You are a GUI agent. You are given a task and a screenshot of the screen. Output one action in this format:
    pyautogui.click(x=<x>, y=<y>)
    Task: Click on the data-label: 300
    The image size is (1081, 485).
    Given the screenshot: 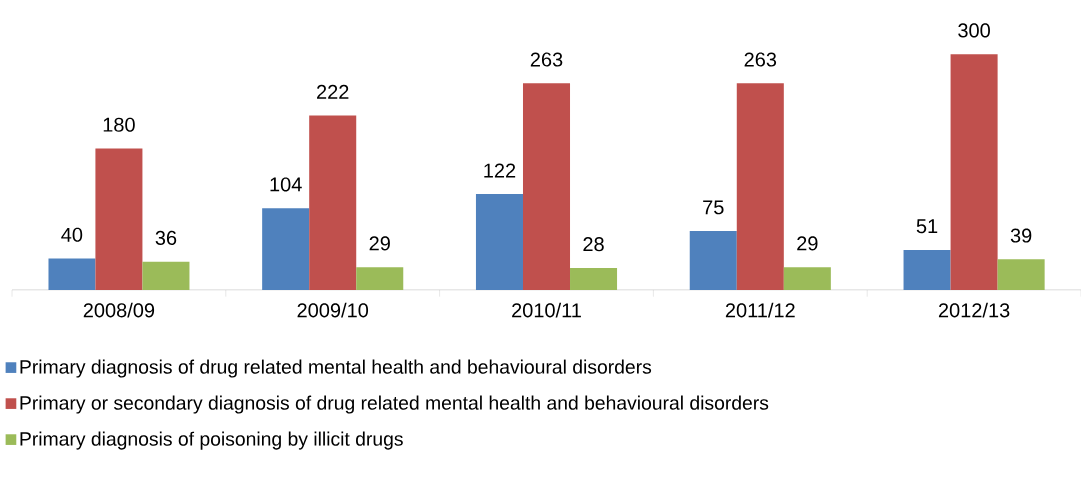 What is the action you would take?
    pyautogui.click(x=974, y=30)
    